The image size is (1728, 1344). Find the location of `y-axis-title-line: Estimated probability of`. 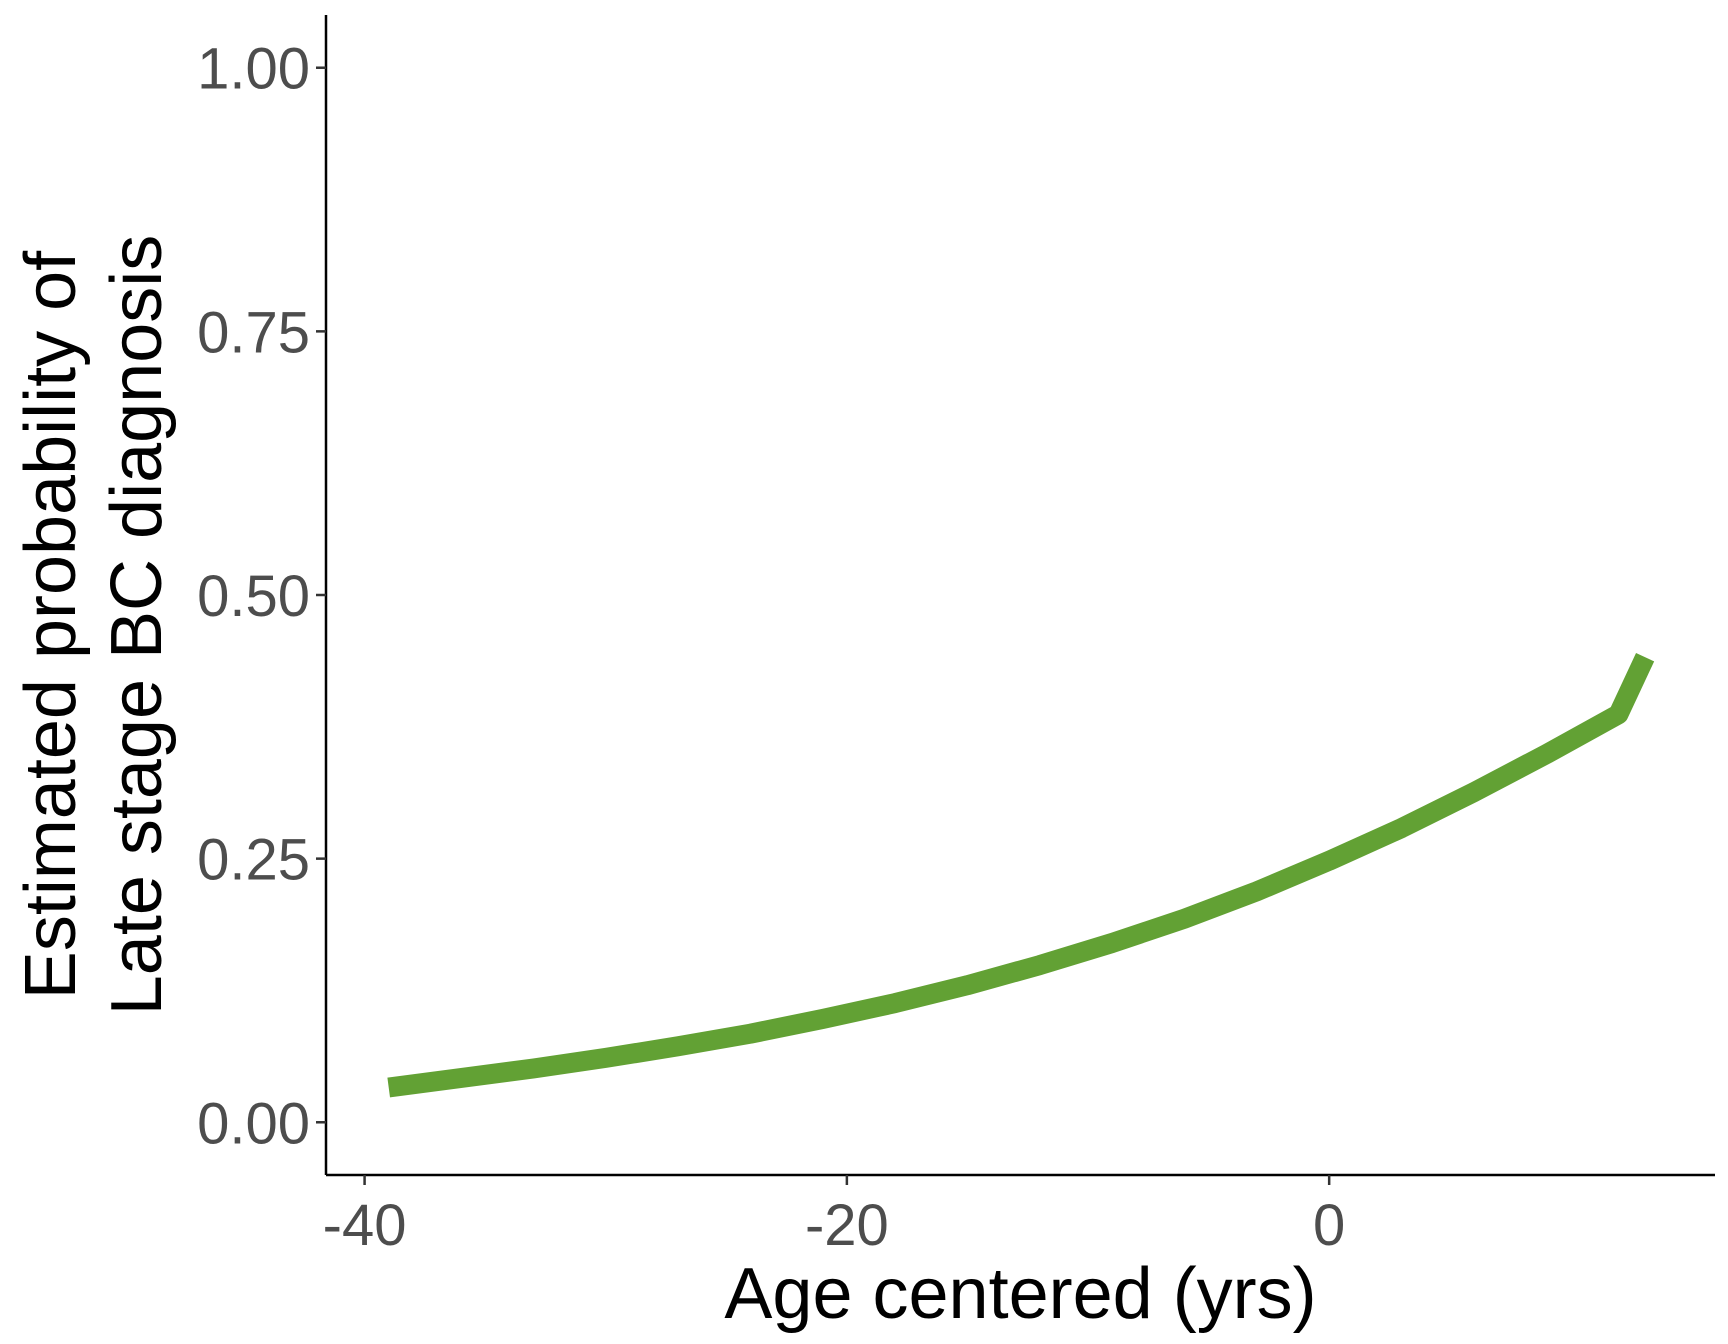

y-axis-title-line: Estimated probability of is located at coordinates (51, 624).